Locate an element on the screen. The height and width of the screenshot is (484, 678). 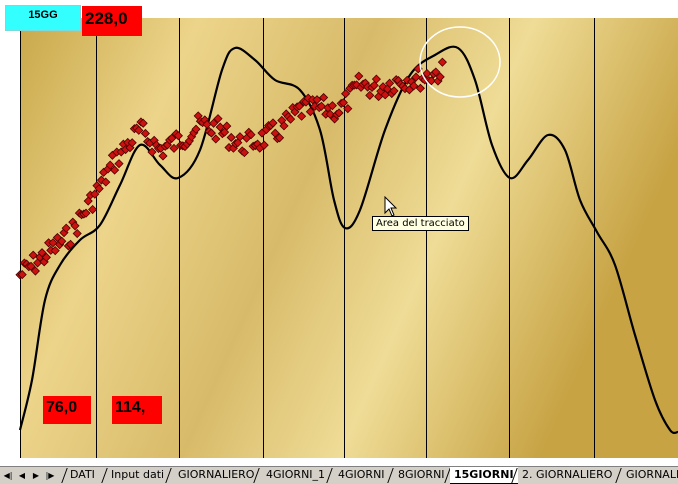
tab-giornalie: GIORNALIE is located at coordinates (652, 474).